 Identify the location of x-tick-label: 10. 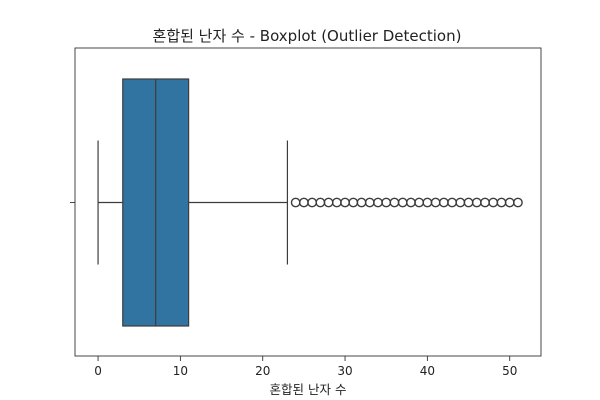
(180, 371).